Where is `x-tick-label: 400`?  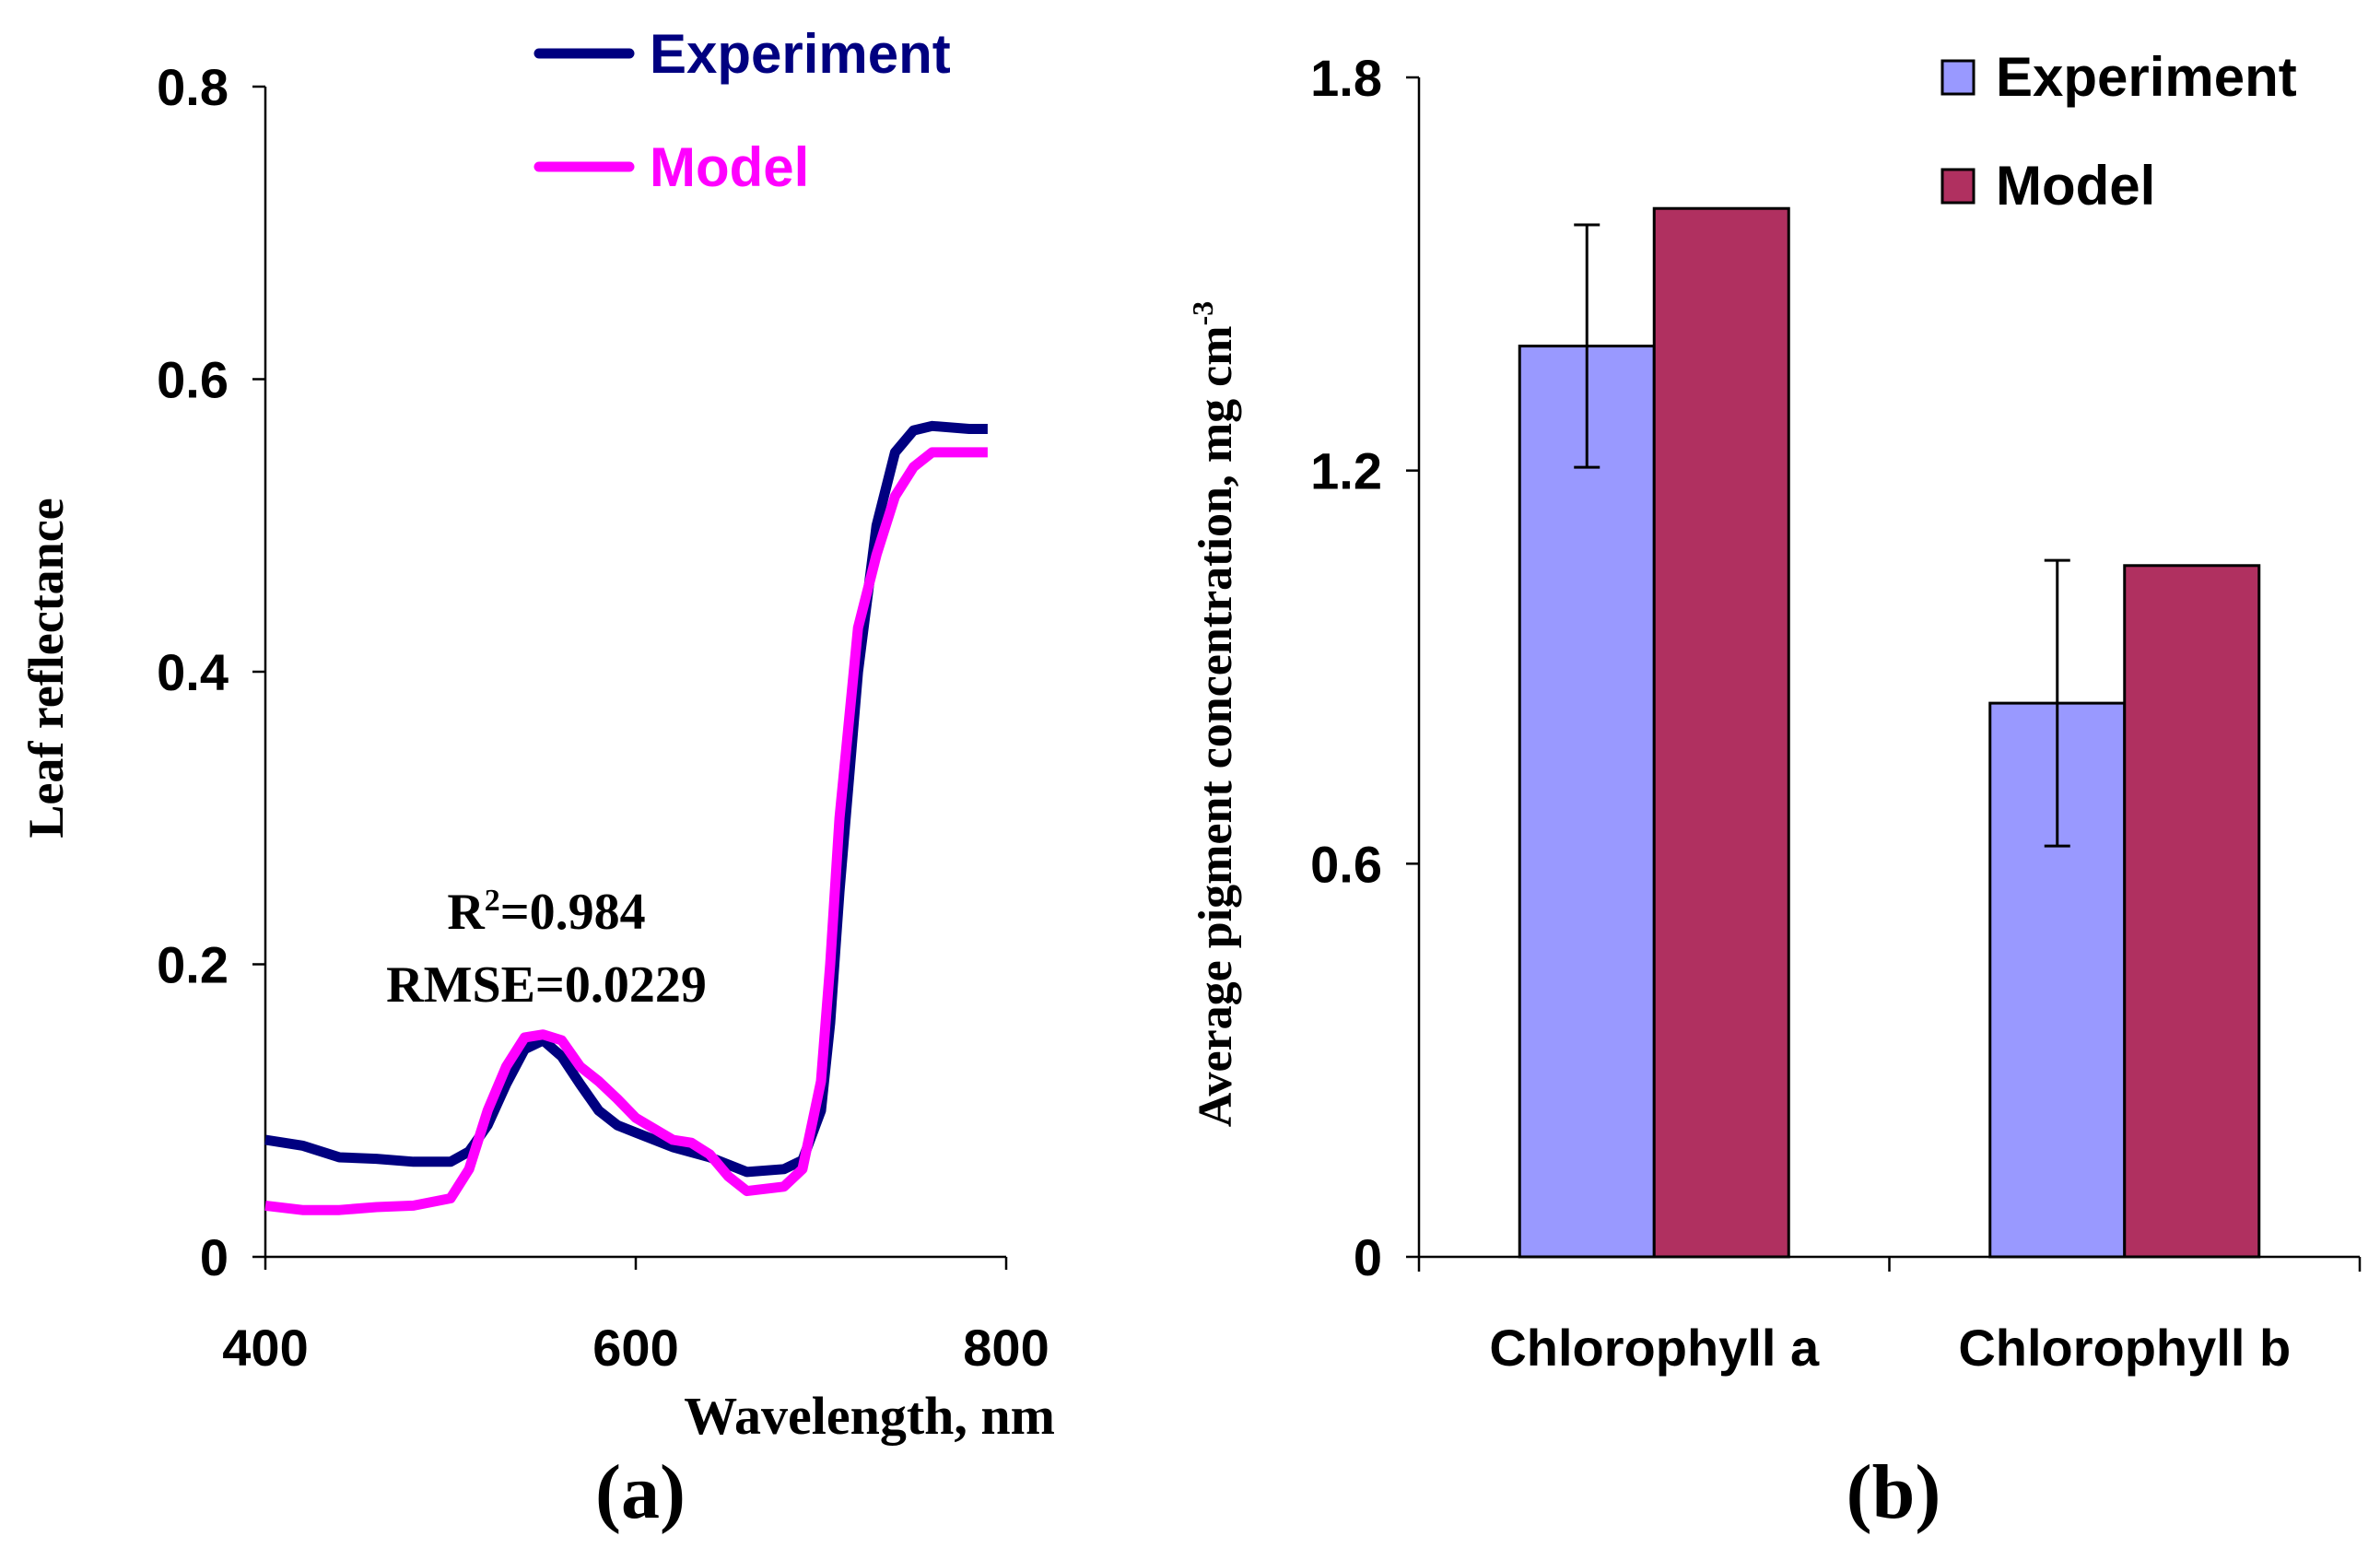 x-tick-label: 400 is located at coordinates (265, 1348).